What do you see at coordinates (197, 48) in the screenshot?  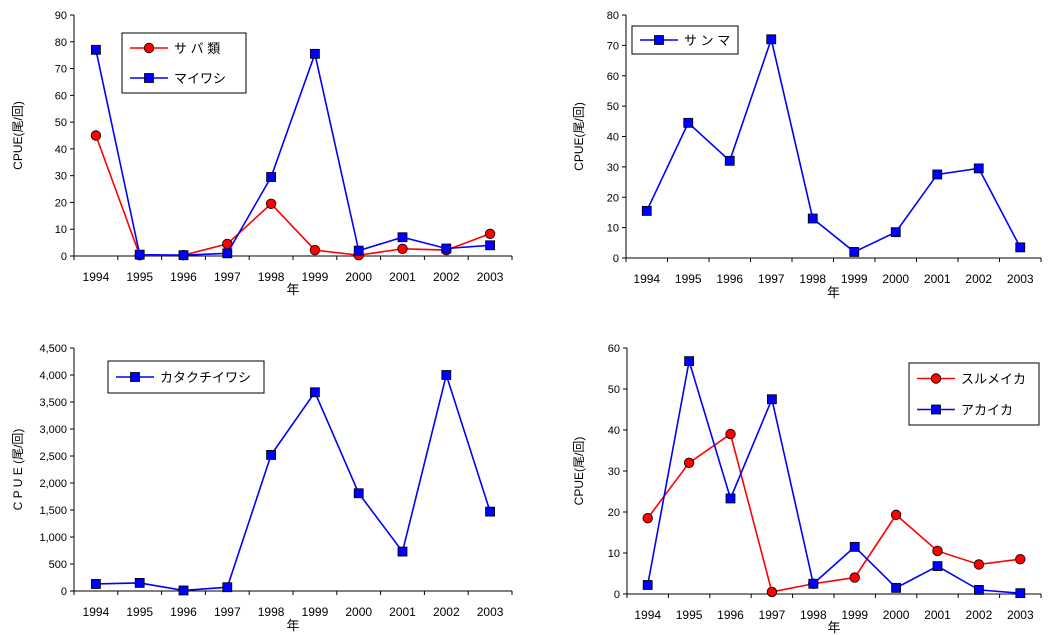 I see `legend-label: サ バ 類` at bounding box center [197, 48].